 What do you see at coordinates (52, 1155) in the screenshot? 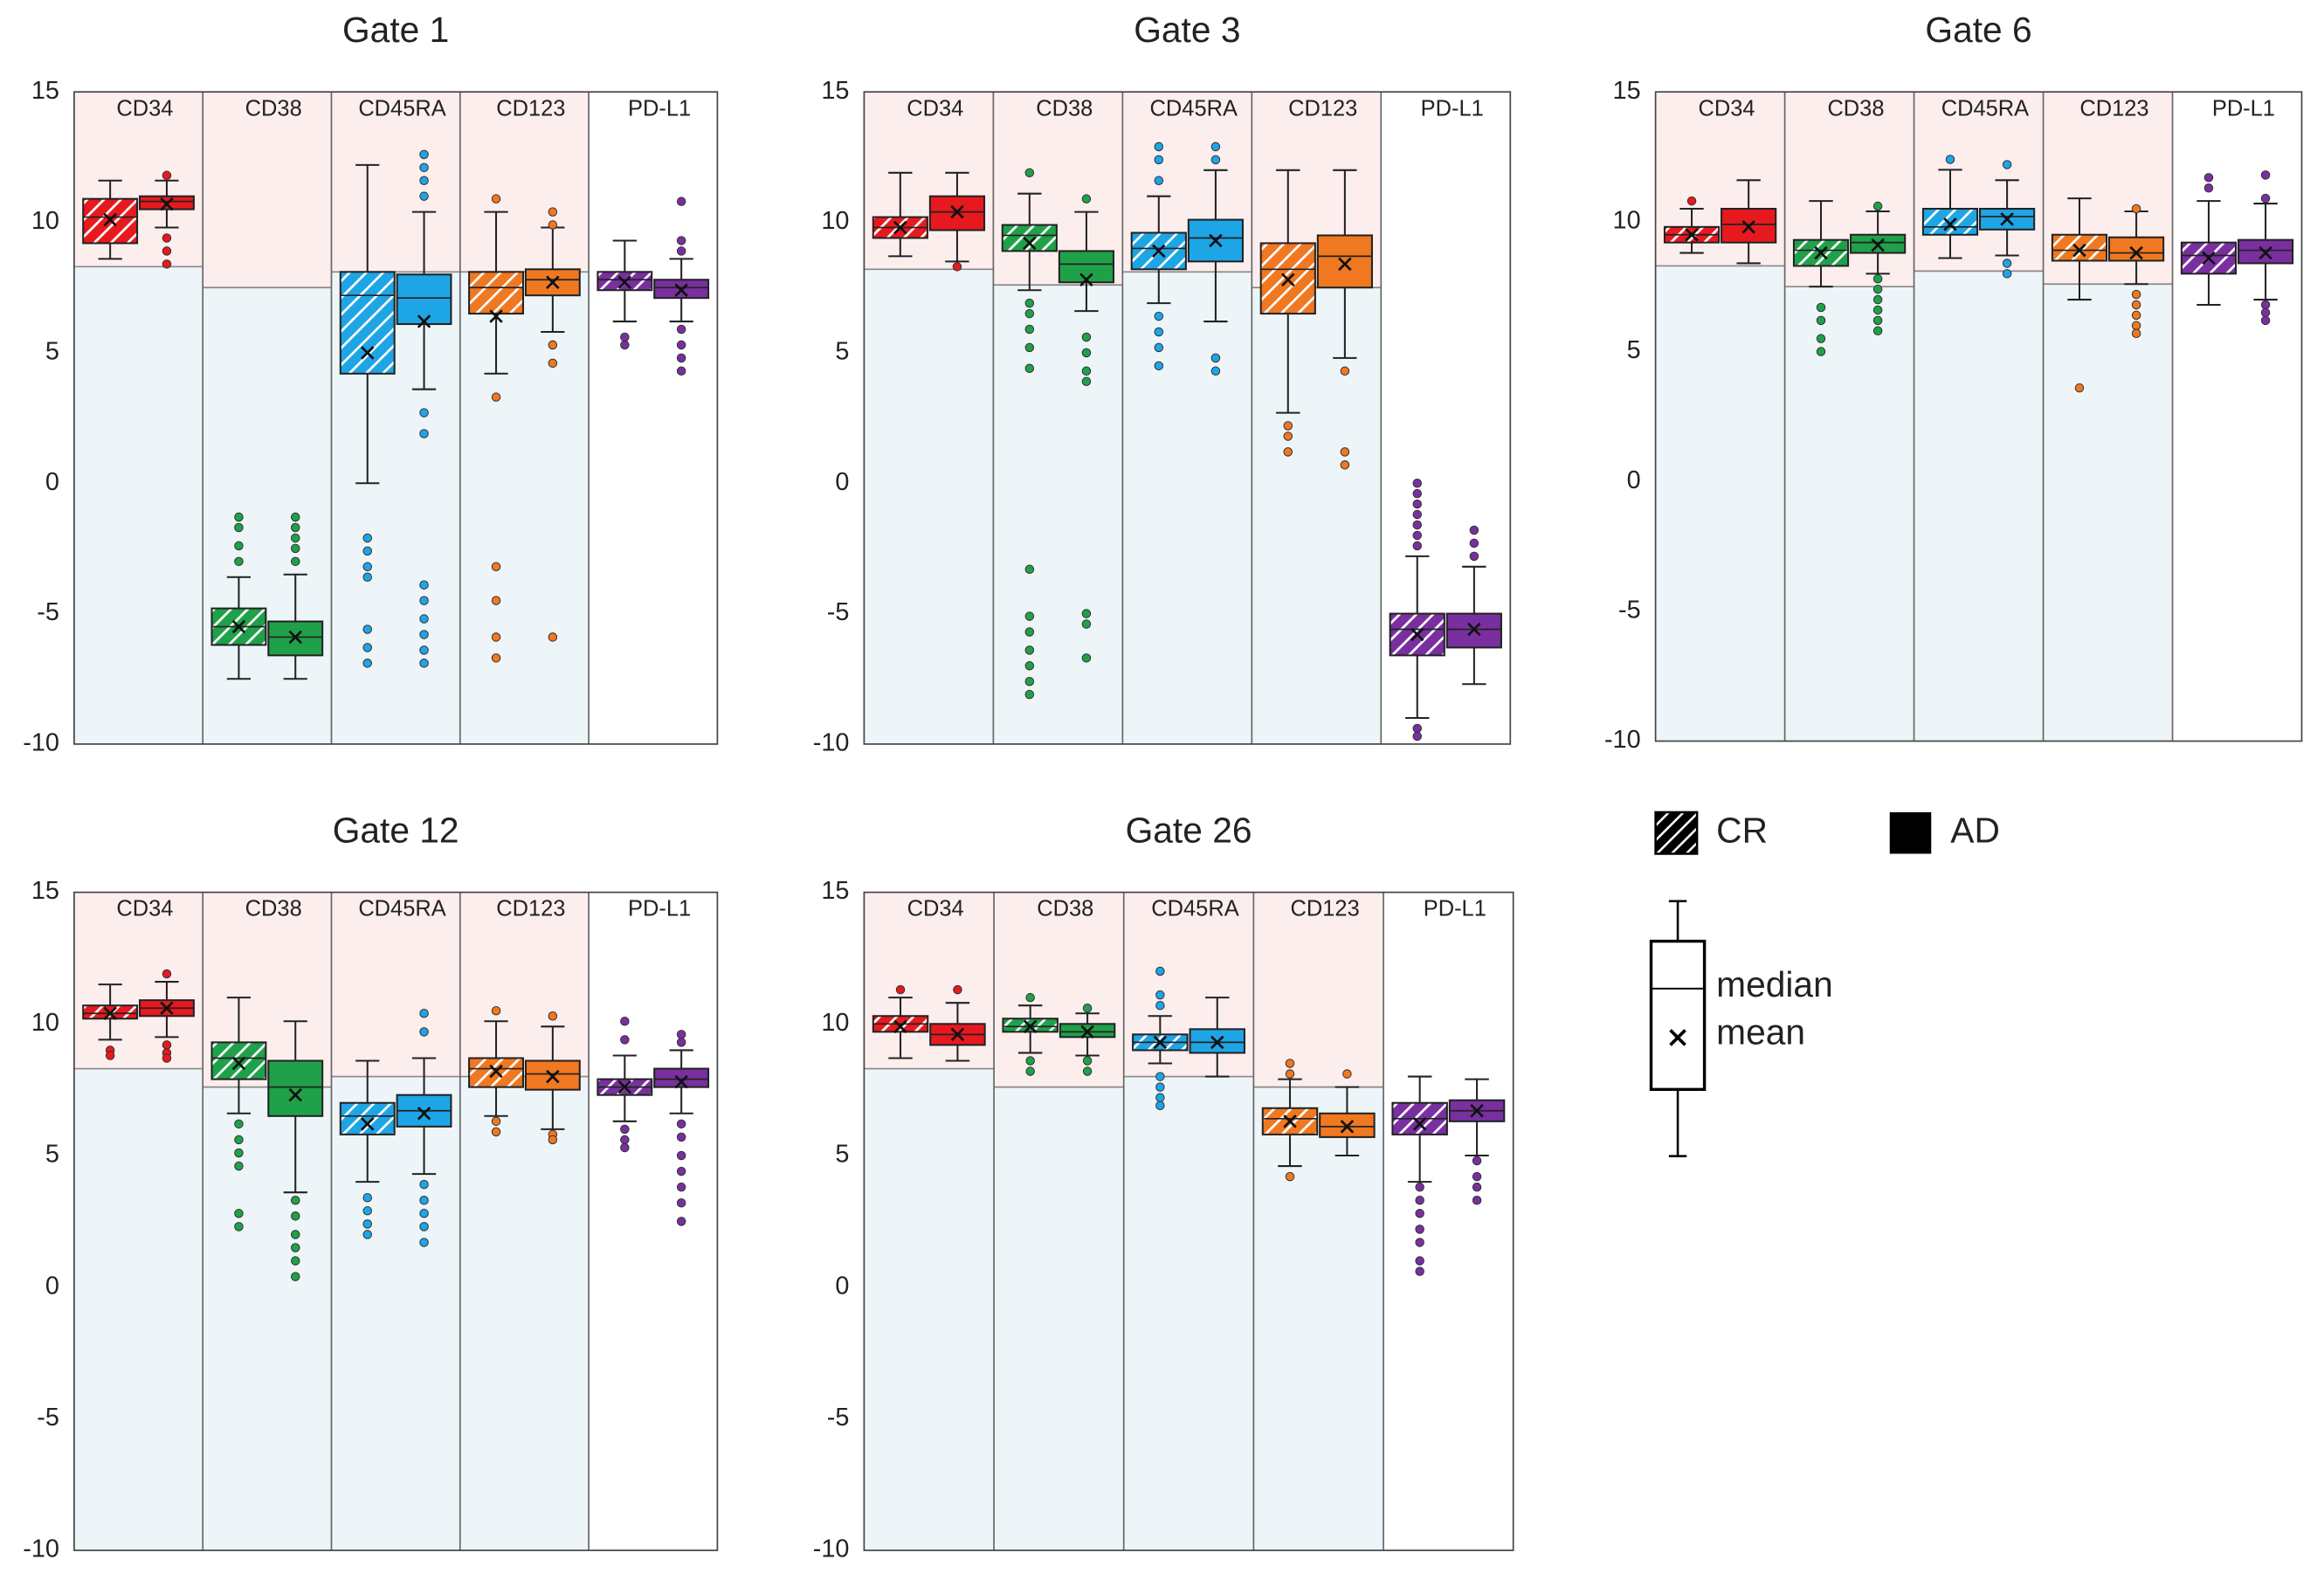
I see `y-tick-label: 5` at bounding box center [52, 1155].